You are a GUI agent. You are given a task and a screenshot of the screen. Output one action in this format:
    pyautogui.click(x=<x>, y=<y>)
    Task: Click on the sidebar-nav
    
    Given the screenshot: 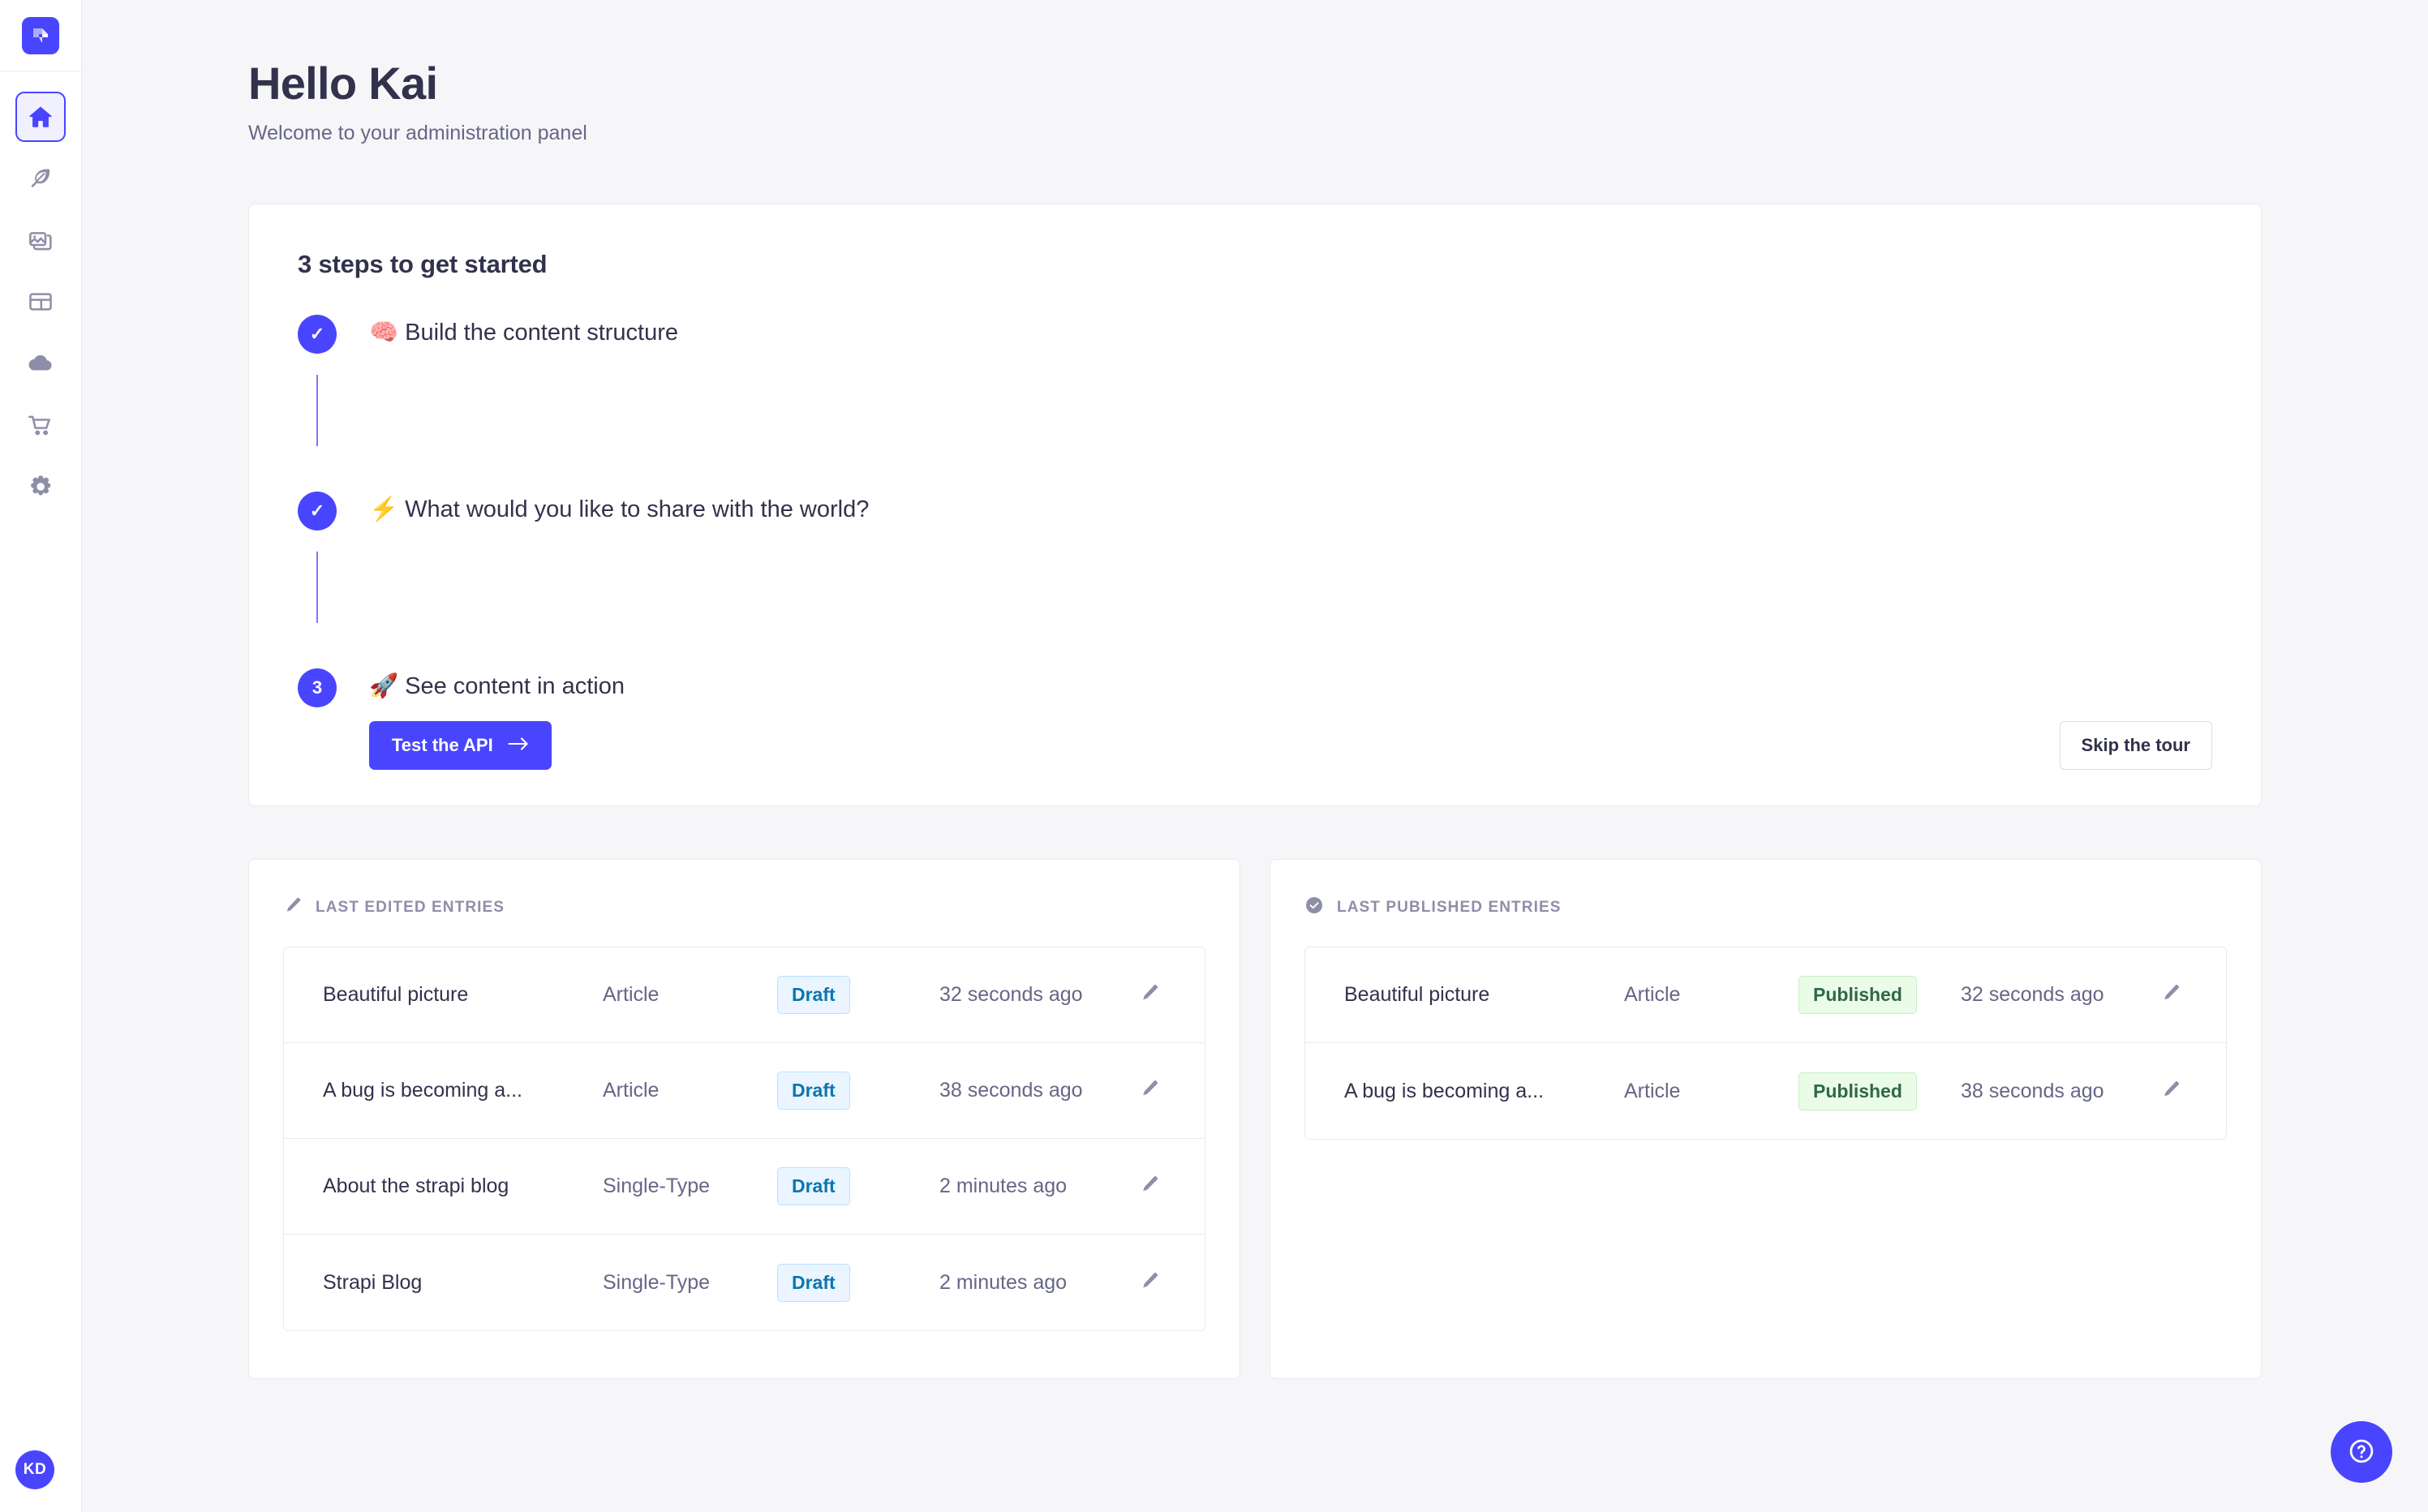 What is the action you would take?
    pyautogui.click(x=40, y=302)
    